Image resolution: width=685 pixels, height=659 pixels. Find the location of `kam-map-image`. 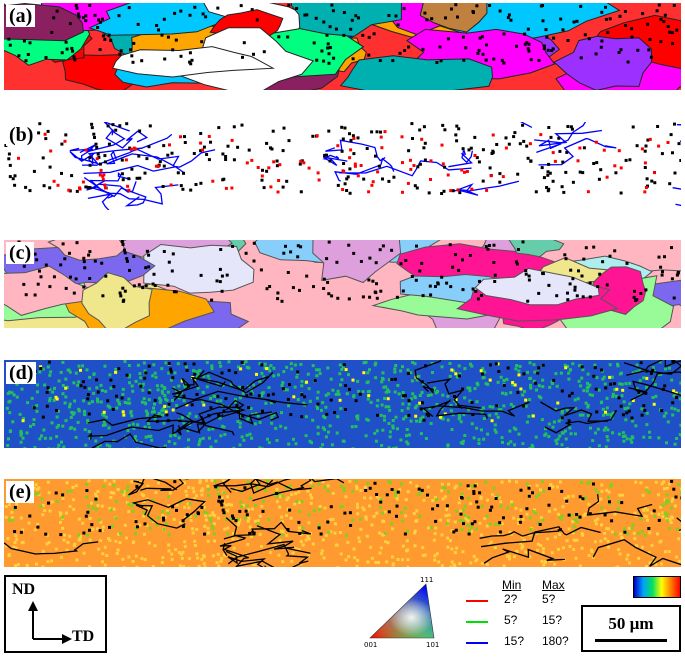

kam-map-image is located at coordinates (342, 404).